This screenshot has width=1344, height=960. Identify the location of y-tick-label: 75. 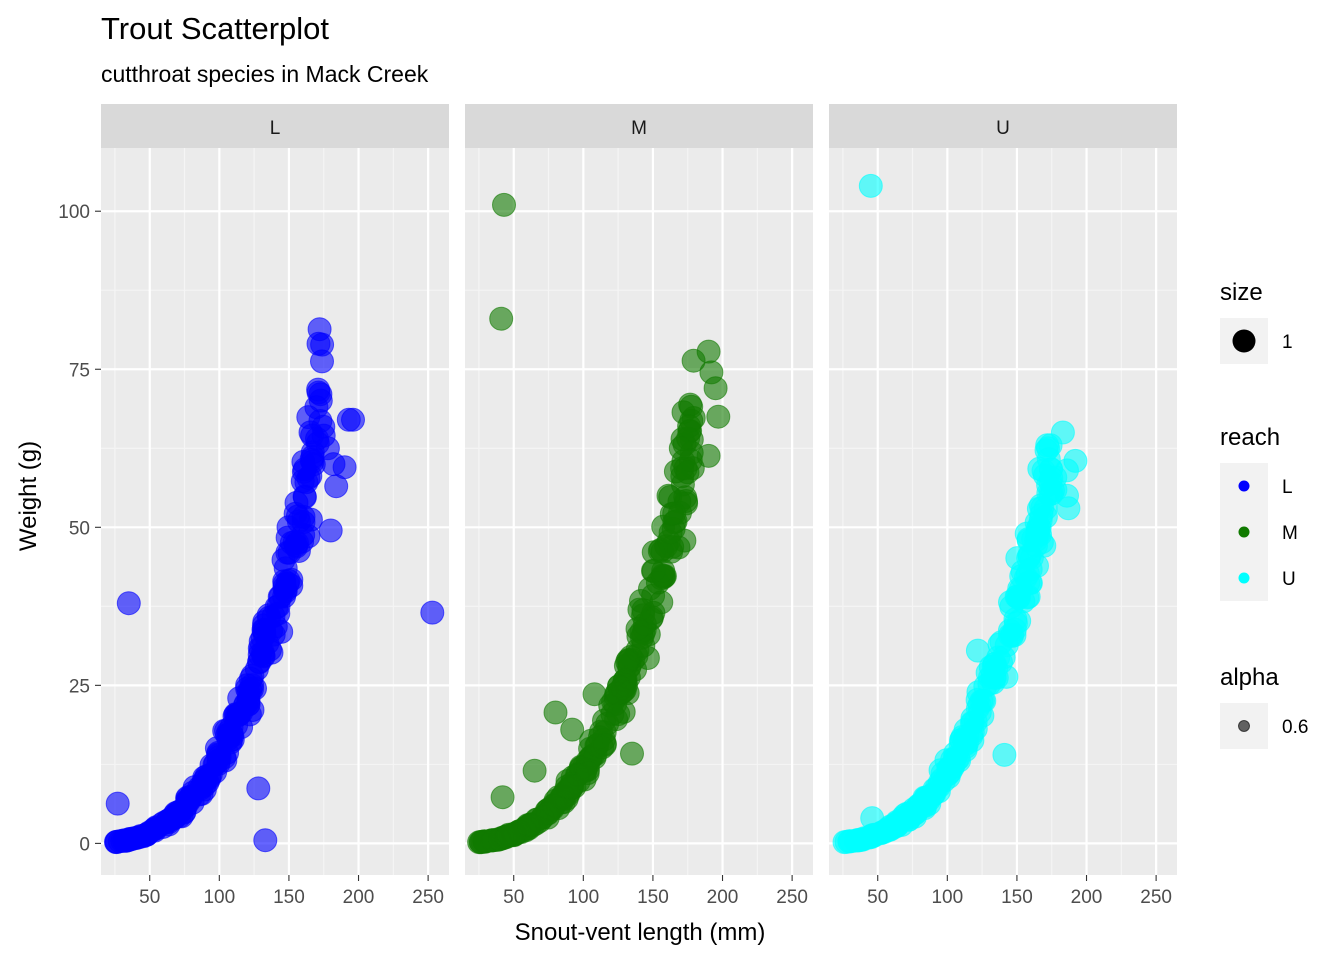
(79, 370).